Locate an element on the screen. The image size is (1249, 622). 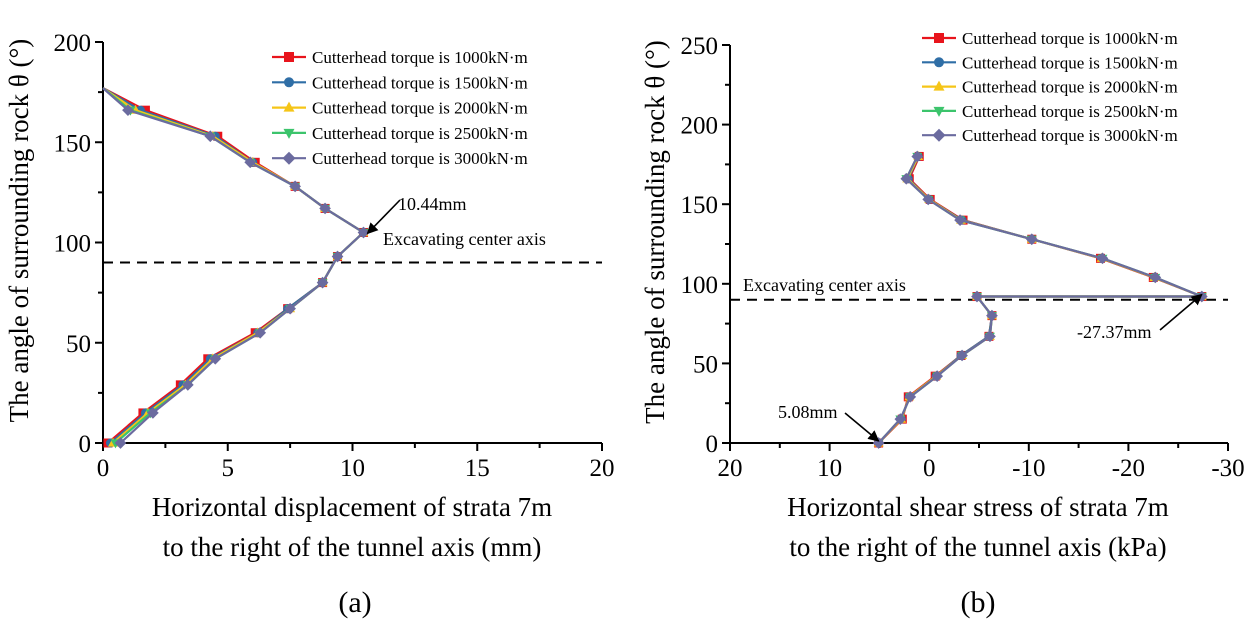
annotation-label: 10.44mm is located at coordinates (432, 204).